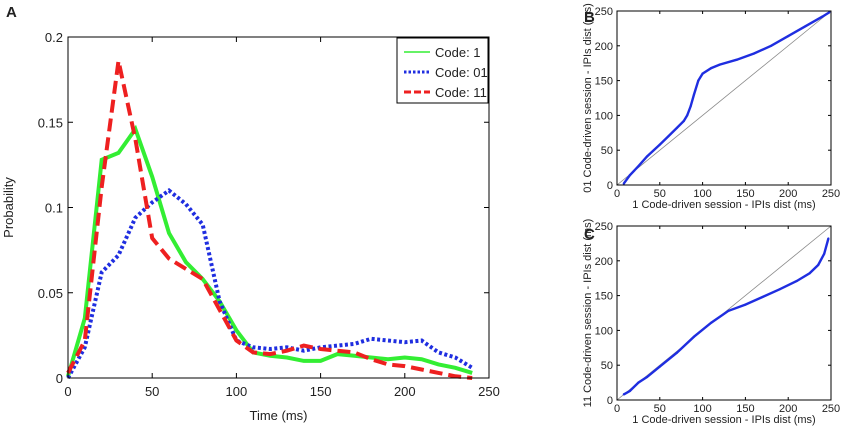  I want to click on y-tick-label: 0.2, so click(54, 37).